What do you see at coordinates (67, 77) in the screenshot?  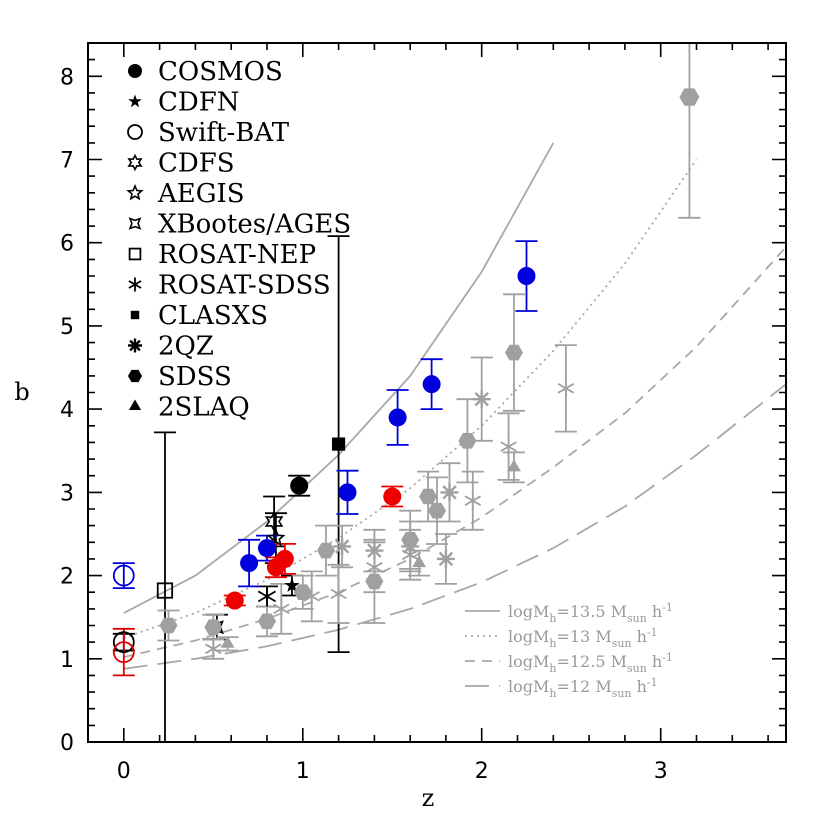 I see `y-tick-label: 8` at bounding box center [67, 77].